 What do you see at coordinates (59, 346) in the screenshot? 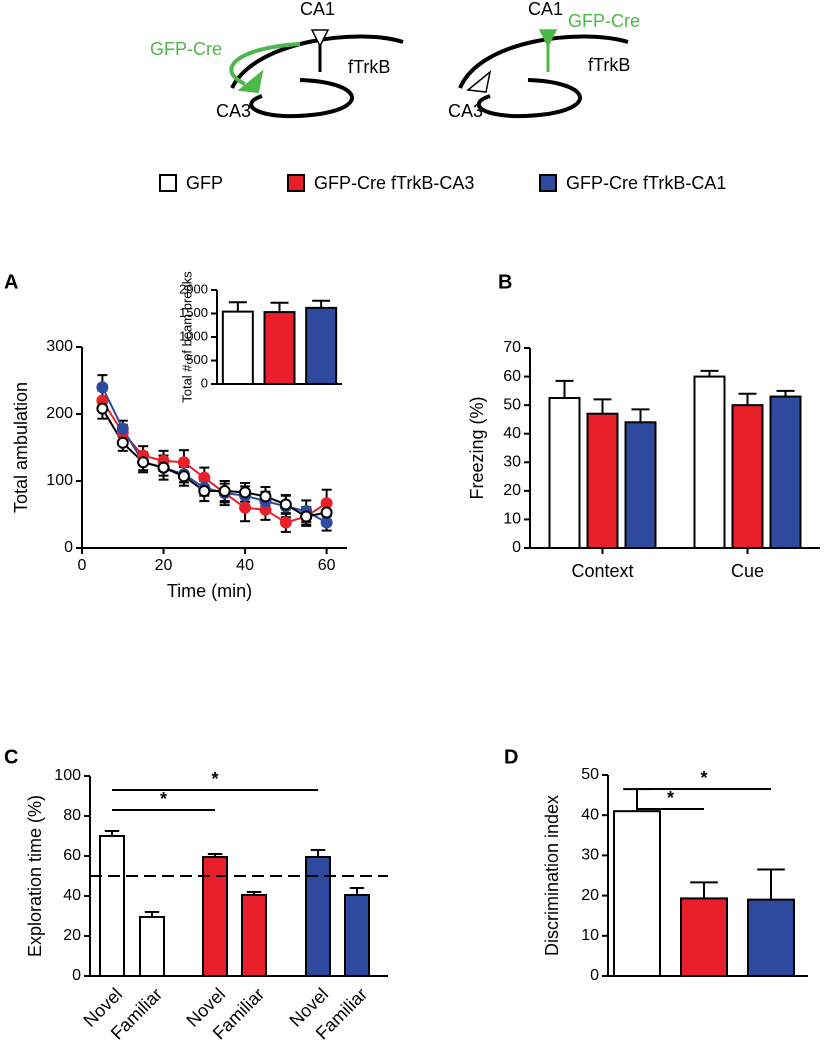
I see `y-tick-label: 300` at bounding box center [59, 346].